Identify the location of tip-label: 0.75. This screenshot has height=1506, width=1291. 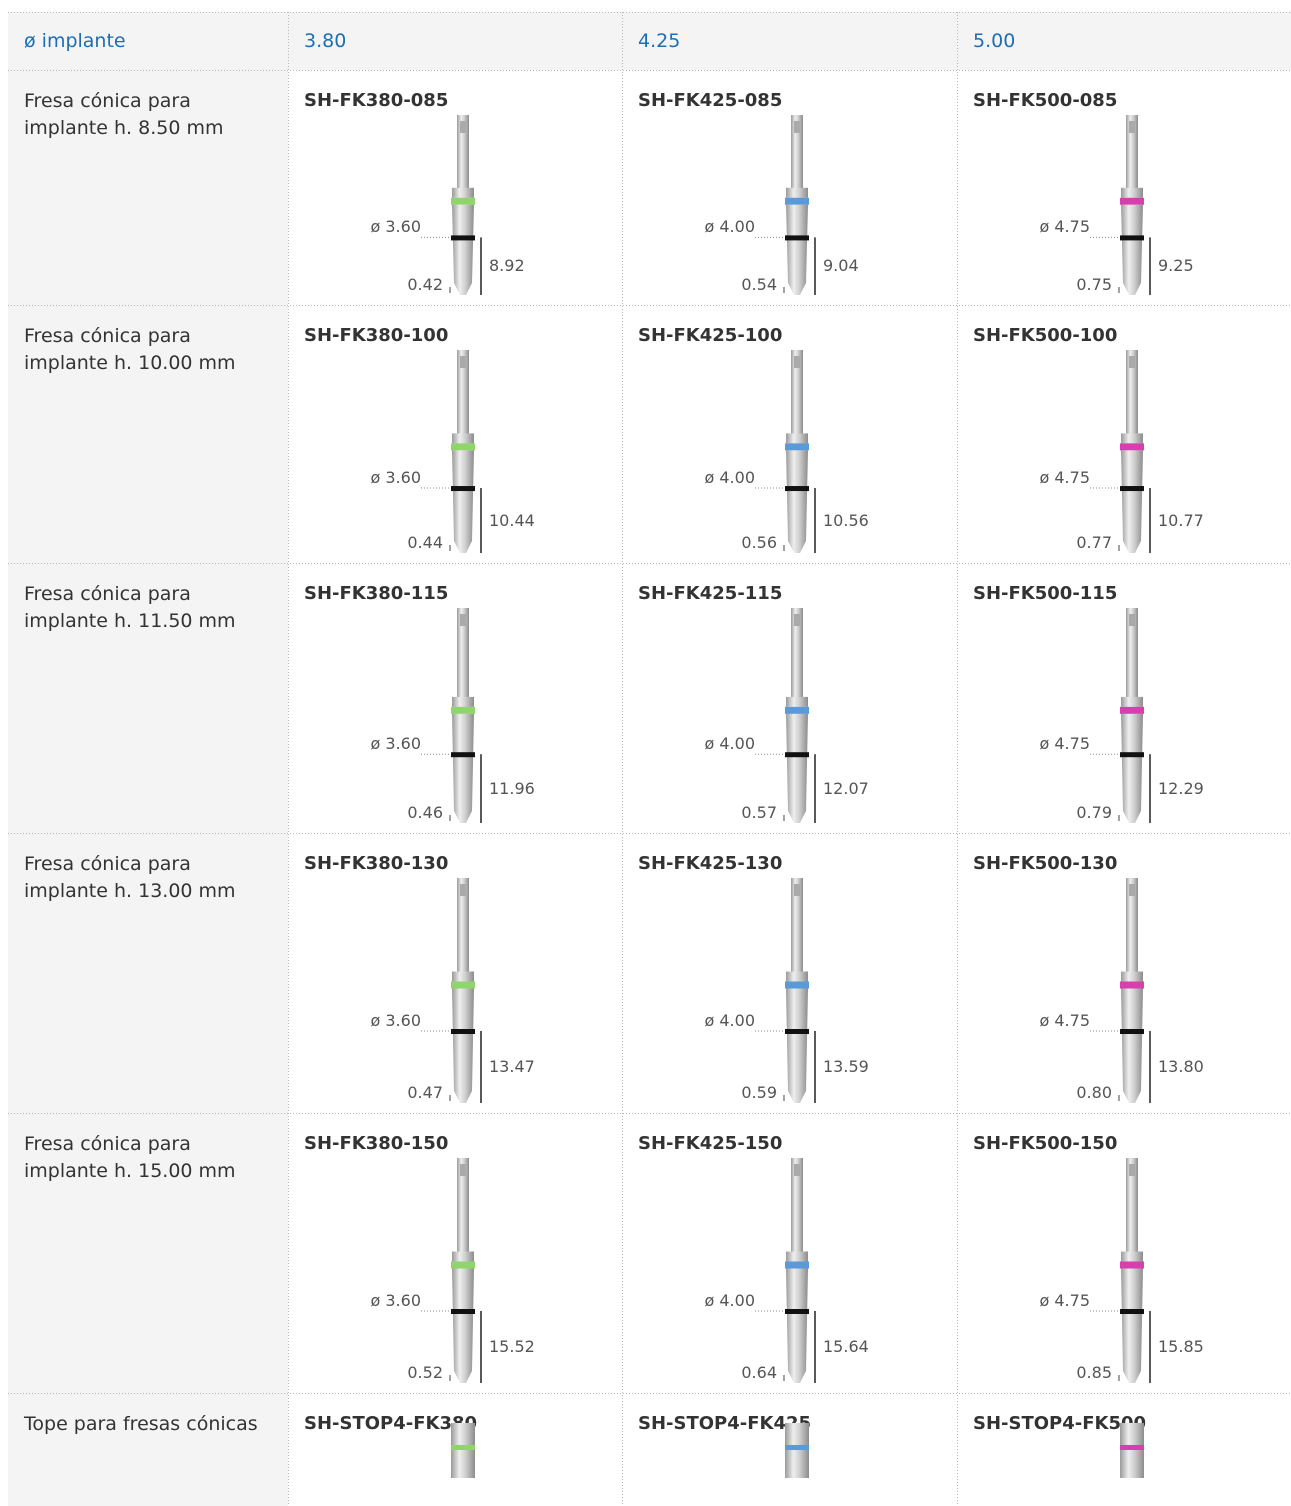
(1094, 284).